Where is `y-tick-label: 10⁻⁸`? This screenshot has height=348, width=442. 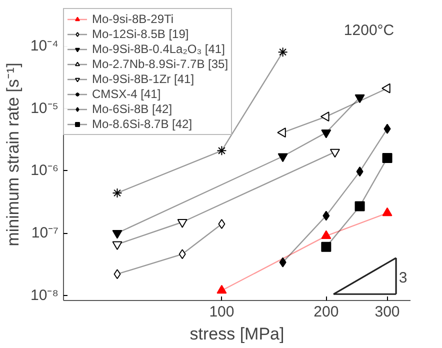
y-tick-label: 10⁻⁸ is located at coordinates (44, 295).